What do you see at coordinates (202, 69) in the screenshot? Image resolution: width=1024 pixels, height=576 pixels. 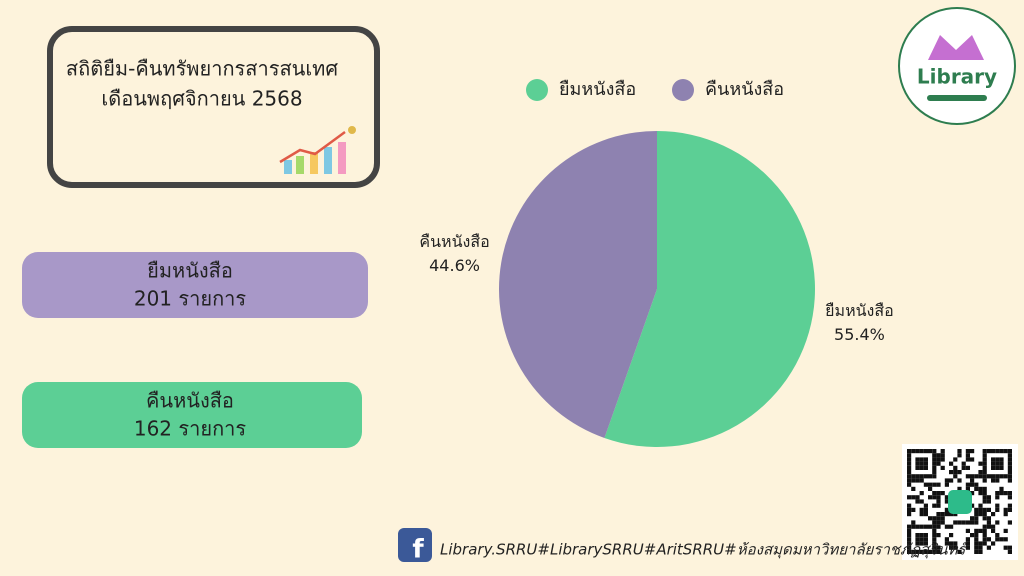 I see `chart-title: สถิติยืม-คืนทรัพยากรสารสนเทศ` at bounding box center [202, 69].